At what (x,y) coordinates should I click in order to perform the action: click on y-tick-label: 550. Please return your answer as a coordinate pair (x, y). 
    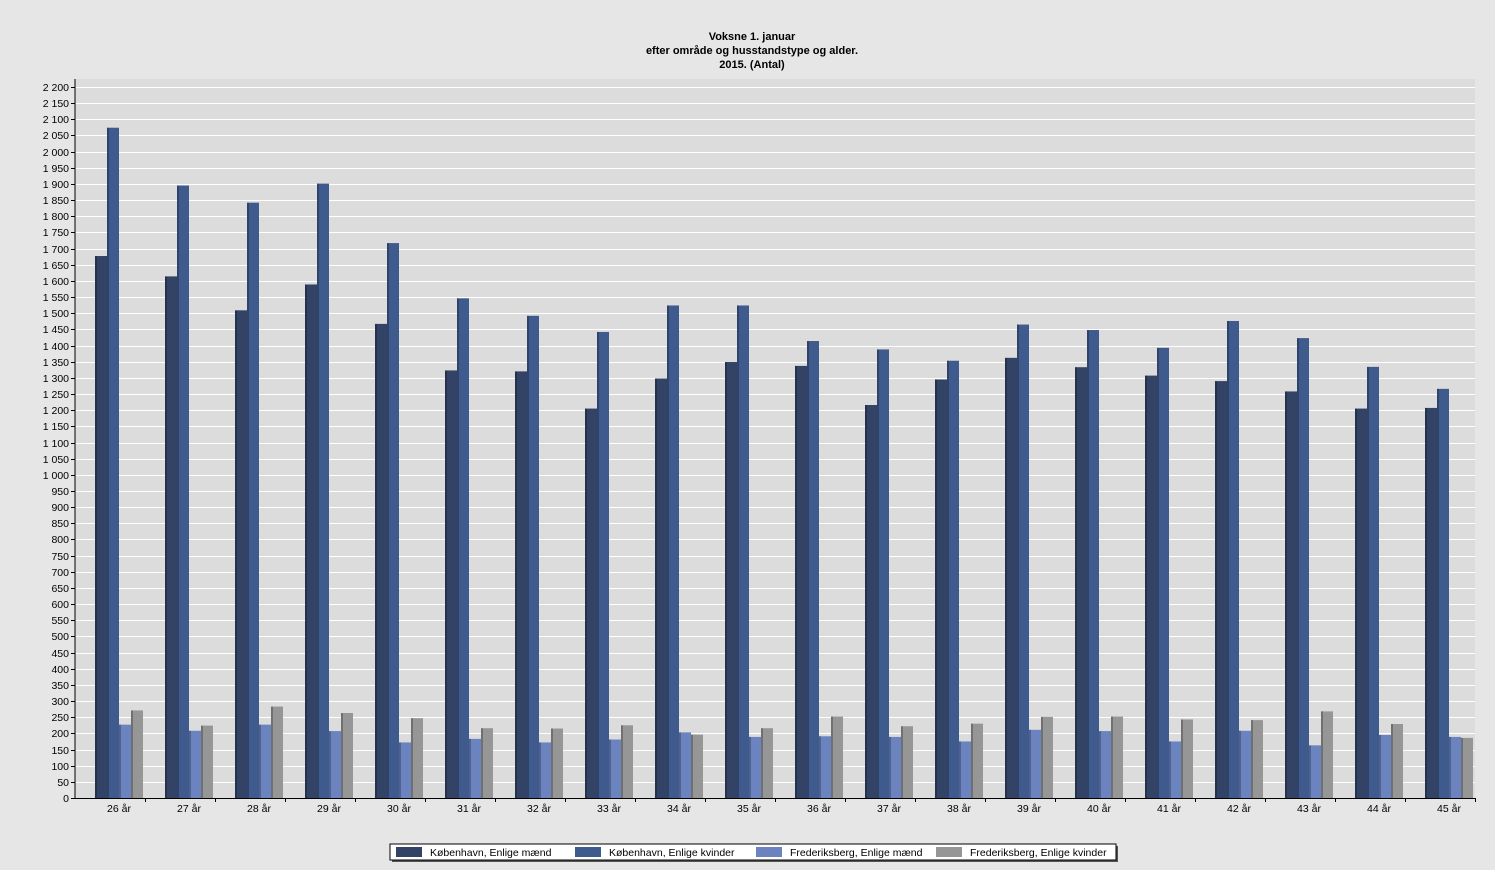
    Looking at the image, I should click on (60, 621).